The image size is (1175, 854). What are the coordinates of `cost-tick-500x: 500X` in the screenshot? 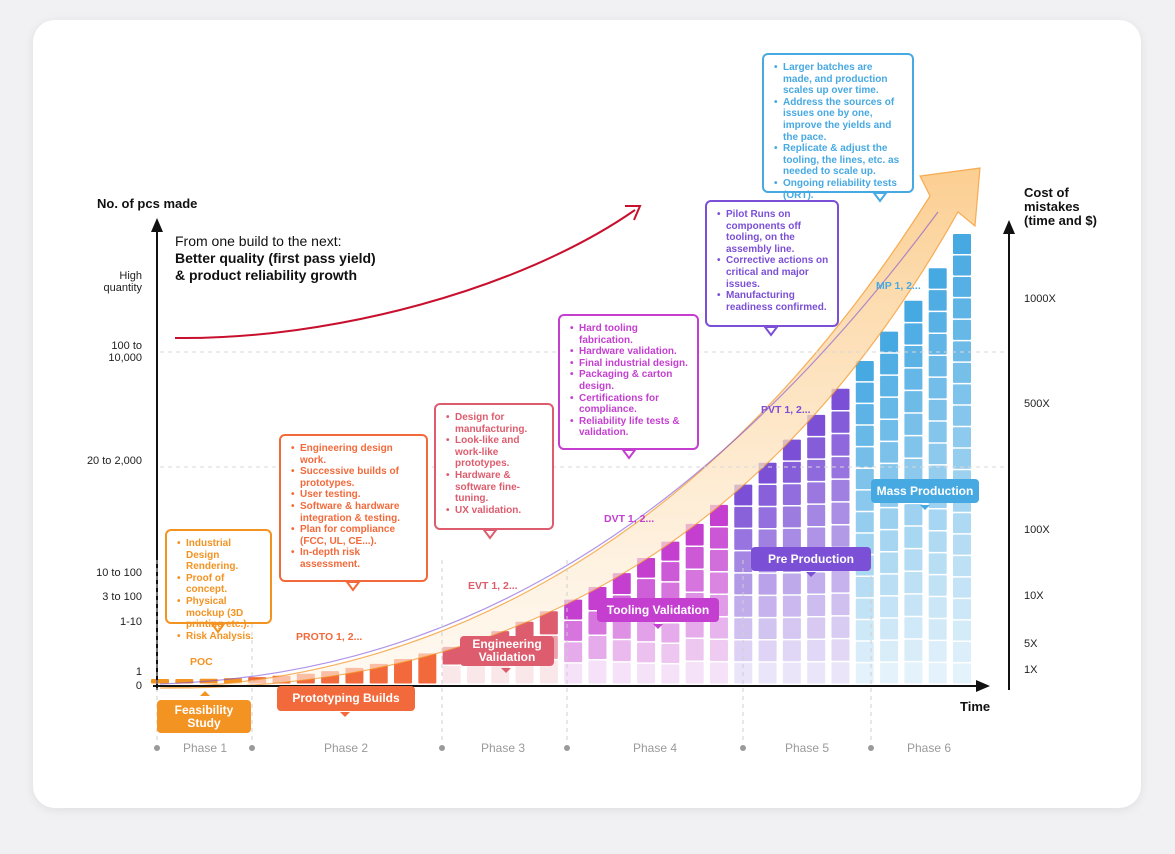 It's located at (1037, 404).